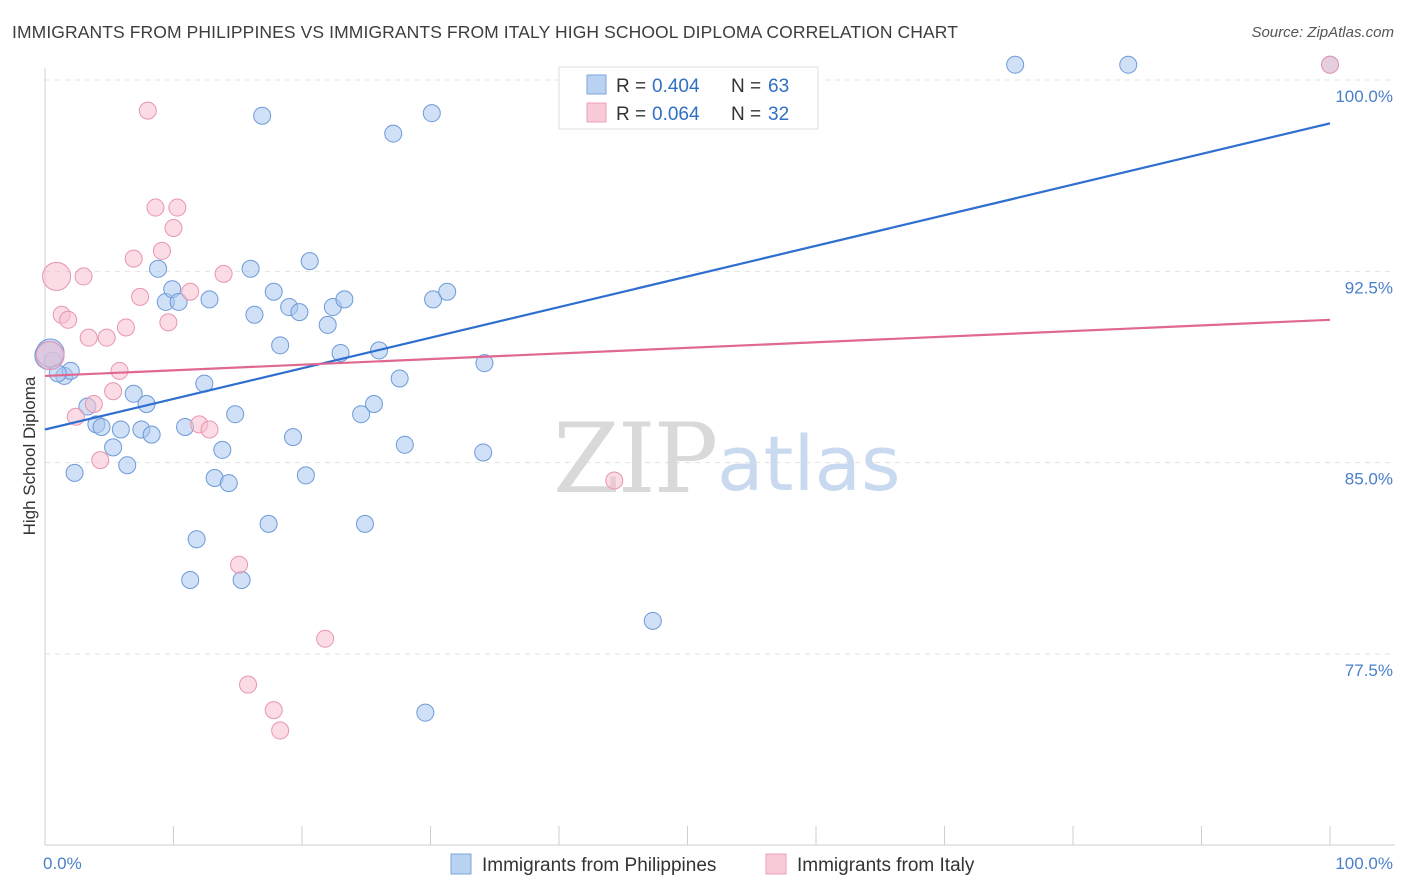 Image resolution: width=1406 pixels, height=892 pixels. Describe the element at coordinates (1369, 670) in the screenshot. I see `y-tick-label-0: 77.5%` at that location.